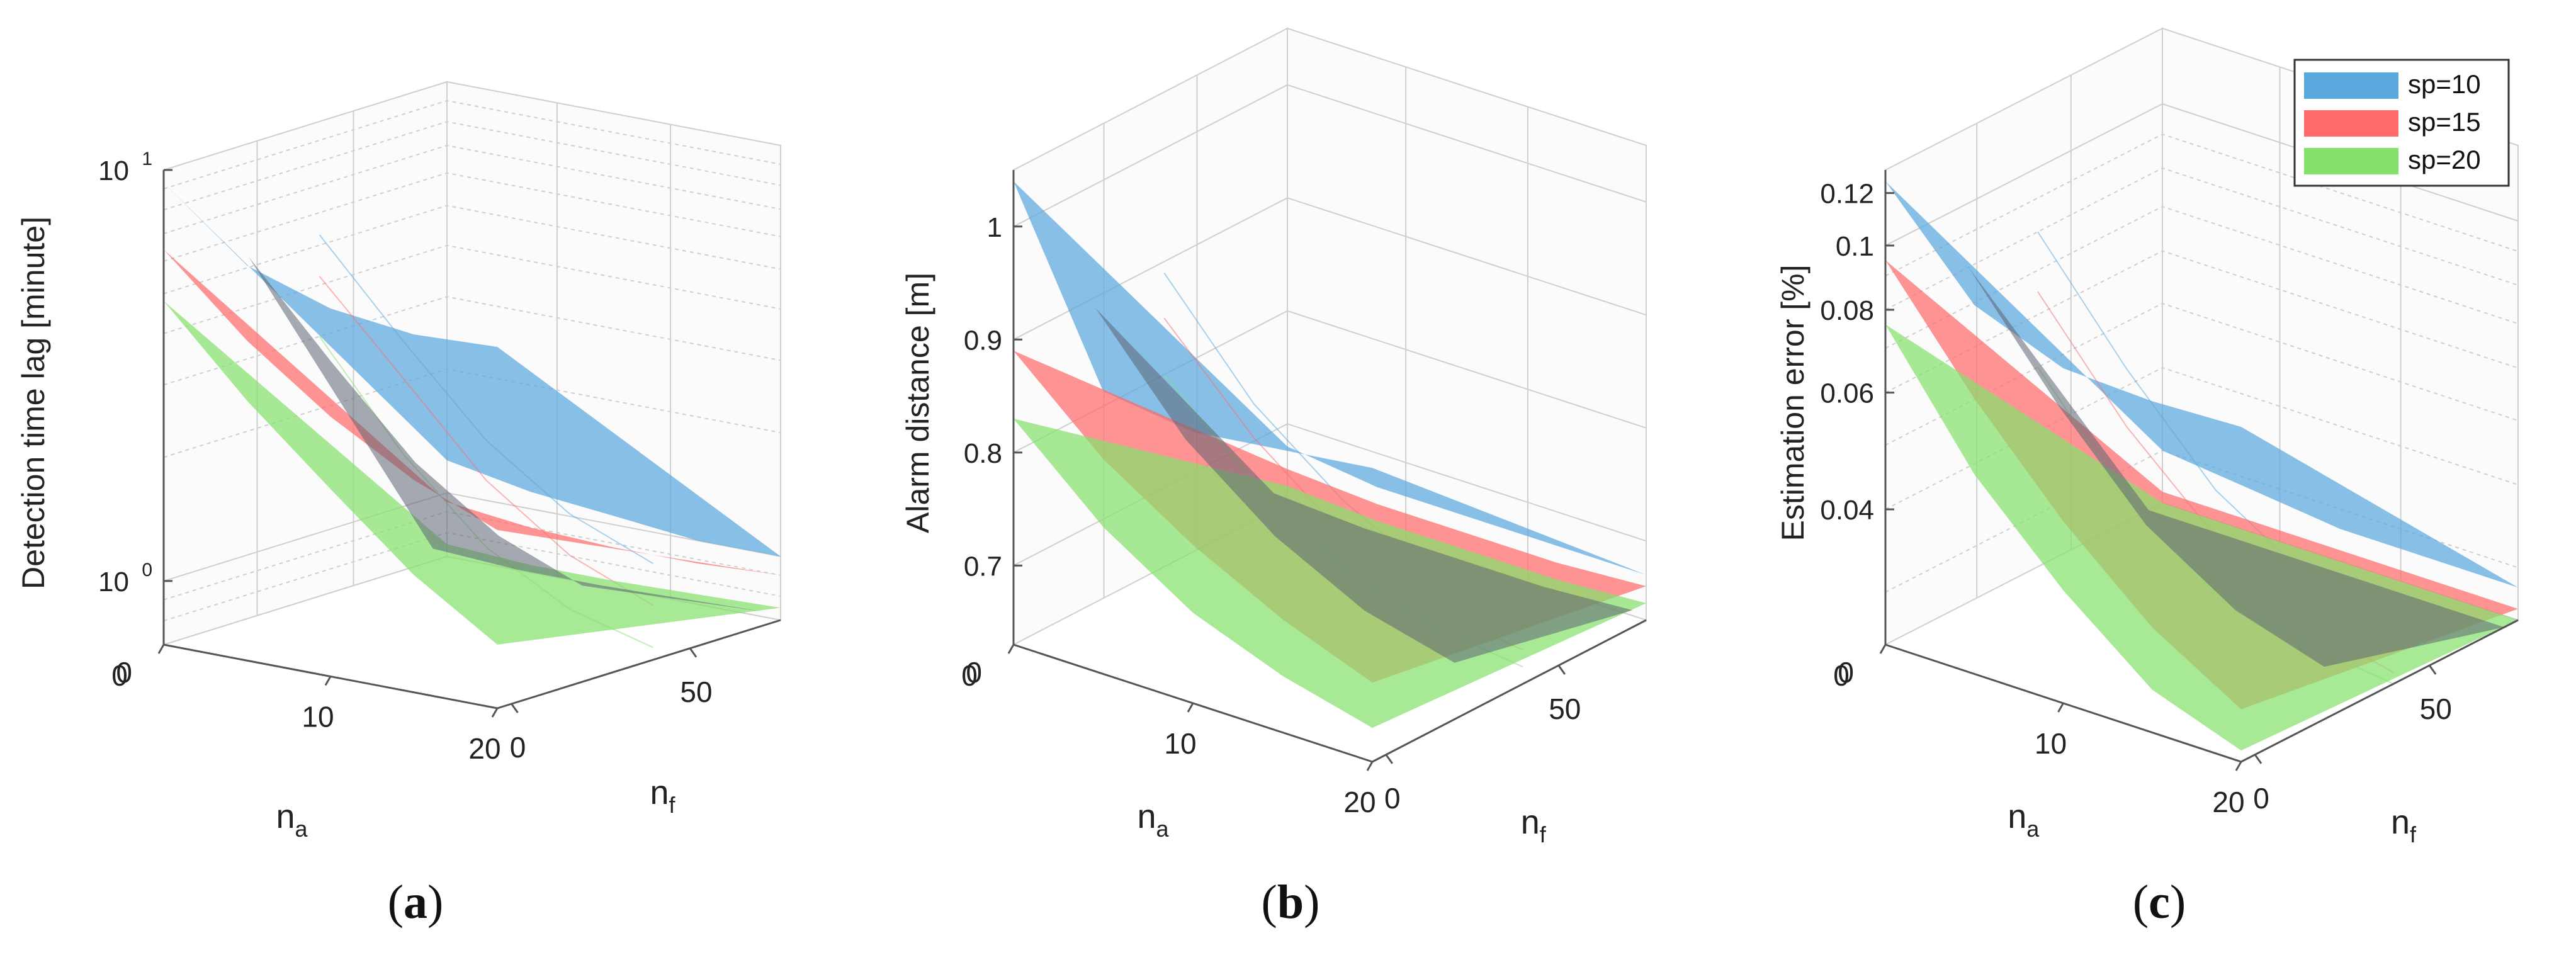  Describe the element at coordinates (147, 159) in the screenshot. I see `z-tick-exponent: 1` at that location.